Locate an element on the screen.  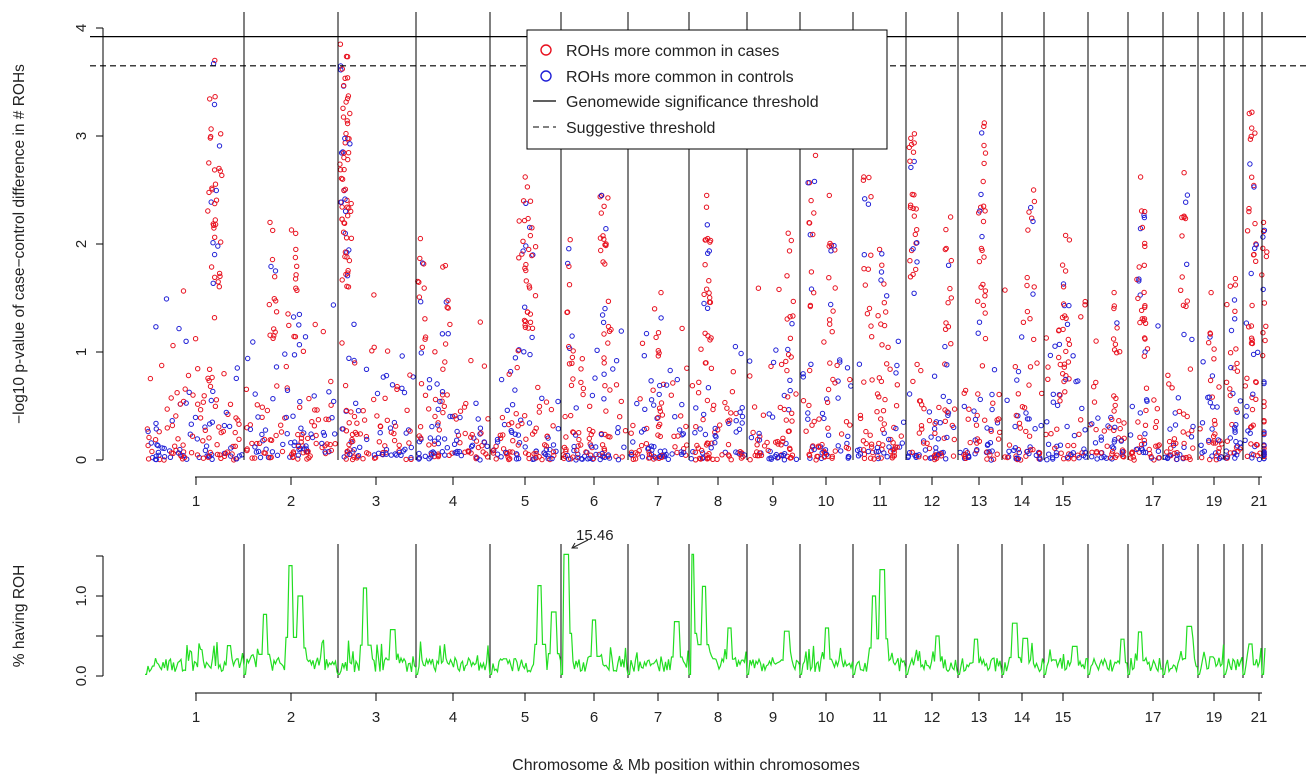
legend-controls-label: ROHs more common in controls is located at coordinates (680, 77).